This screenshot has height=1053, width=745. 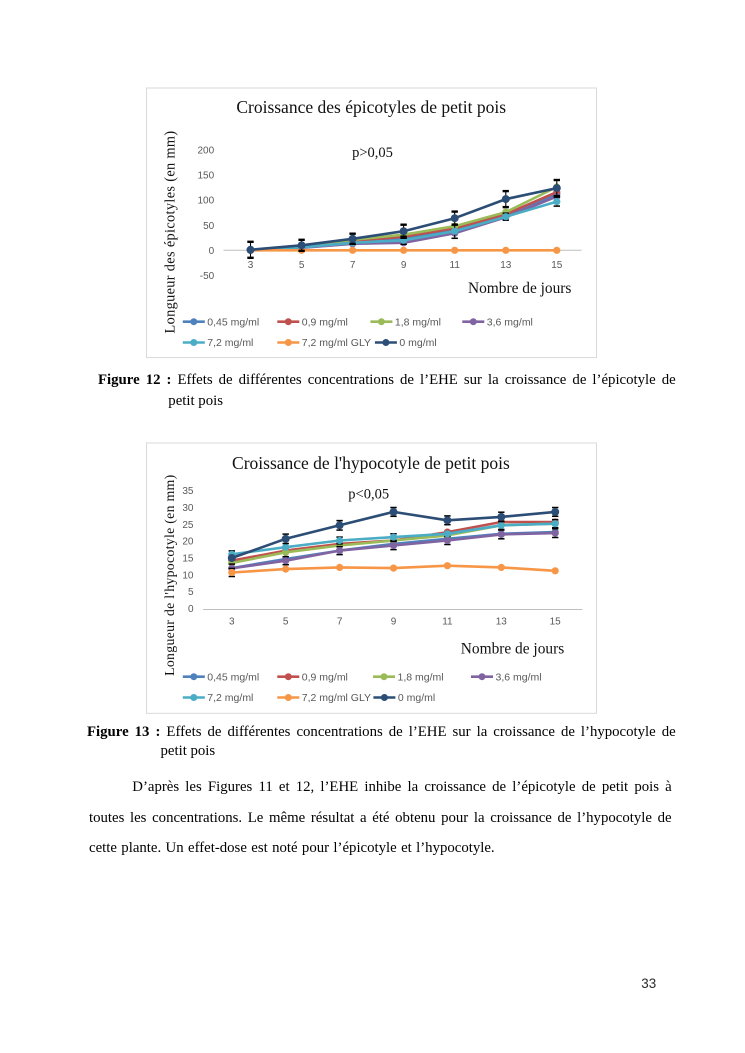 I want to click on svg-text: 150, so click(x=206, y=176).